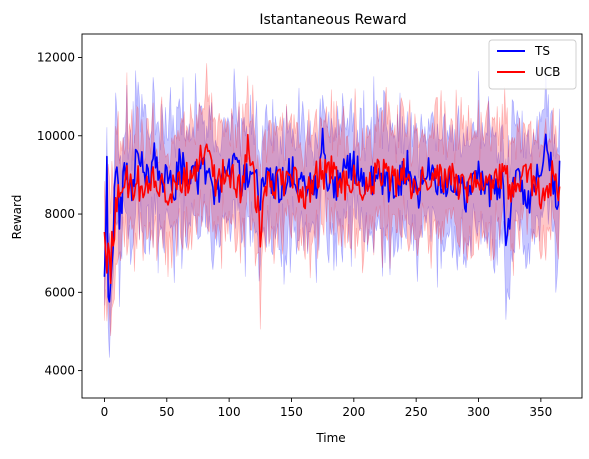  I want to click on legend-label-ts: TS, so click(542, 51).